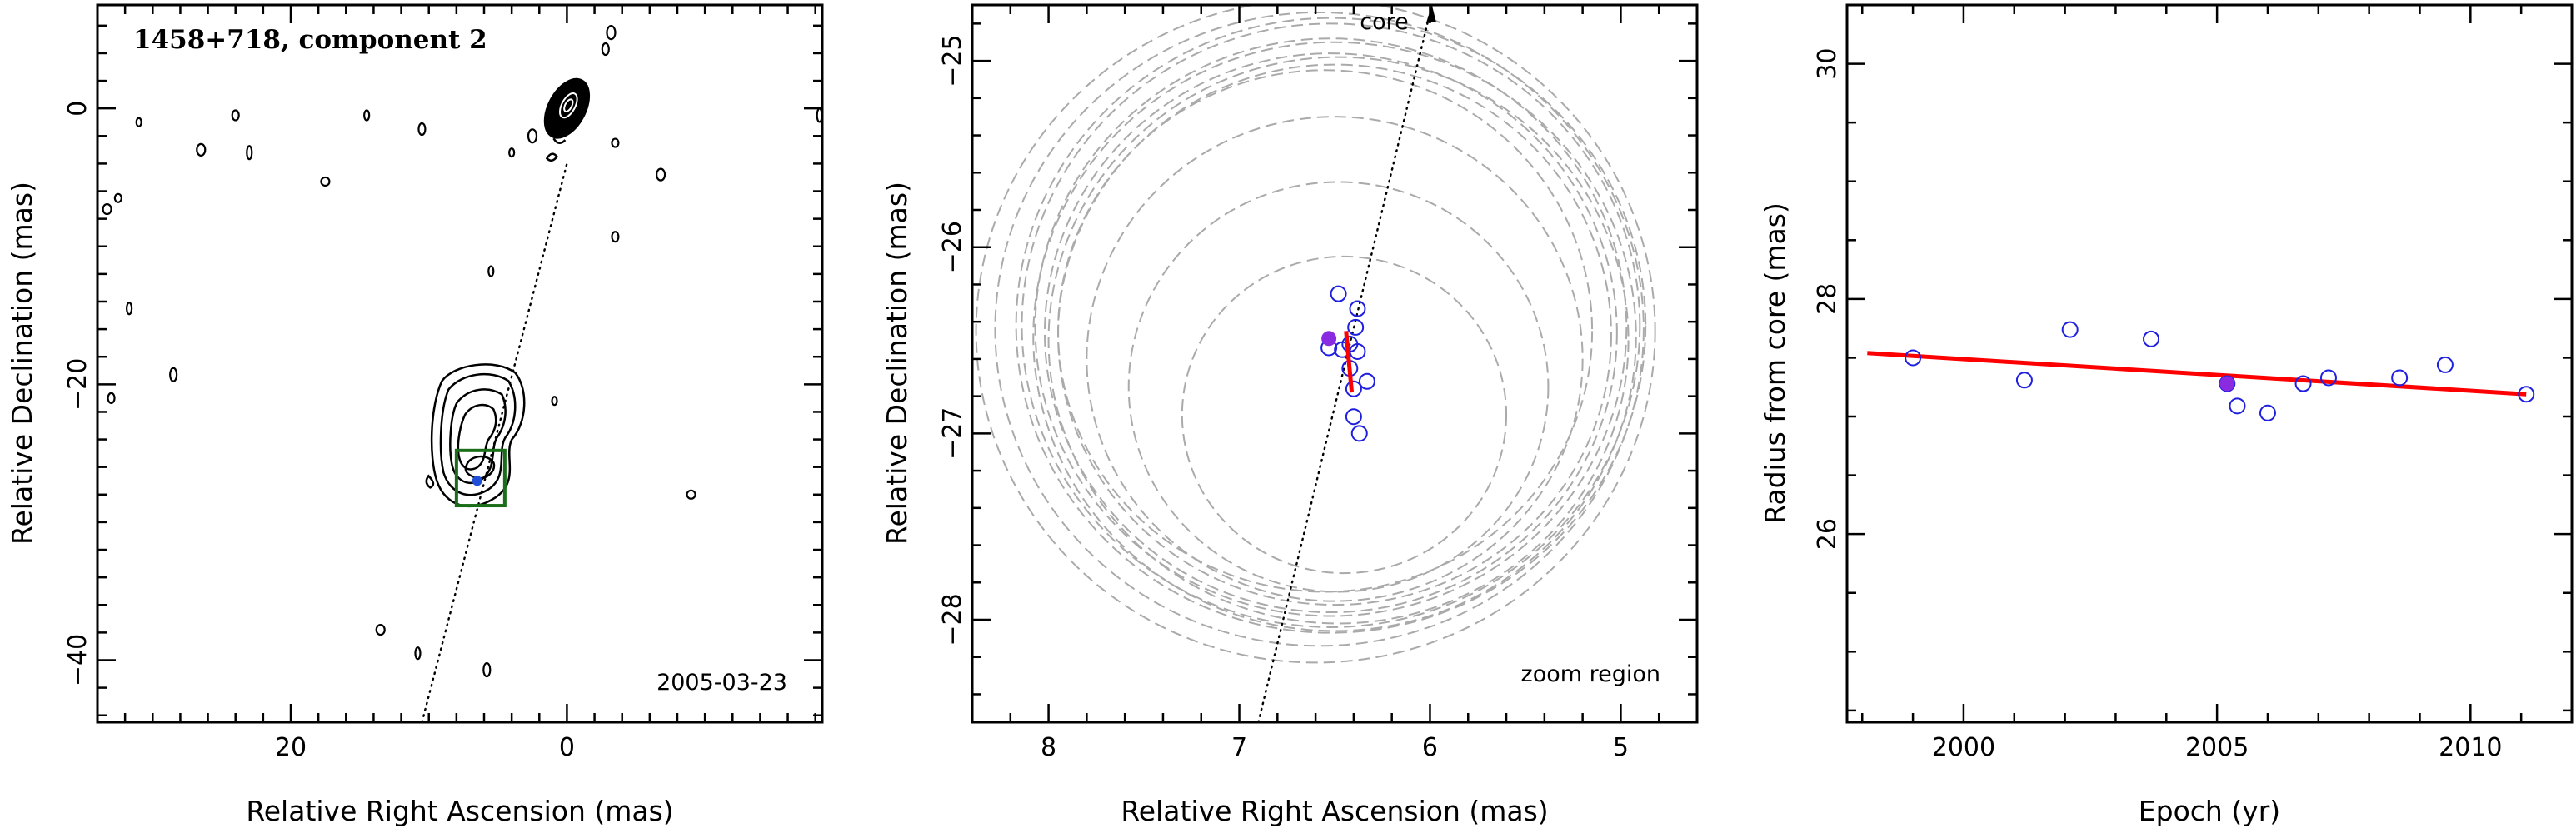 Image resolution: width=2576 pixels, height=833 pixels. What do you see at coordinates (1621, 747) in the screenshot?
I see `x-tick-label: 5` at bounding box center [1621, 747].